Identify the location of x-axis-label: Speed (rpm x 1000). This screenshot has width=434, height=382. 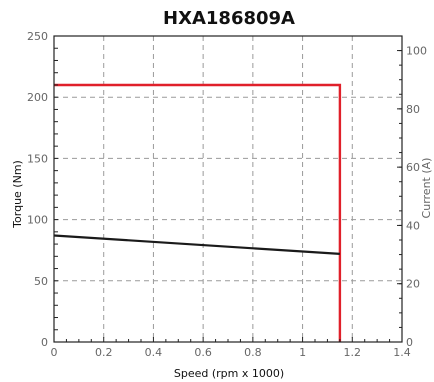
(229, 373).